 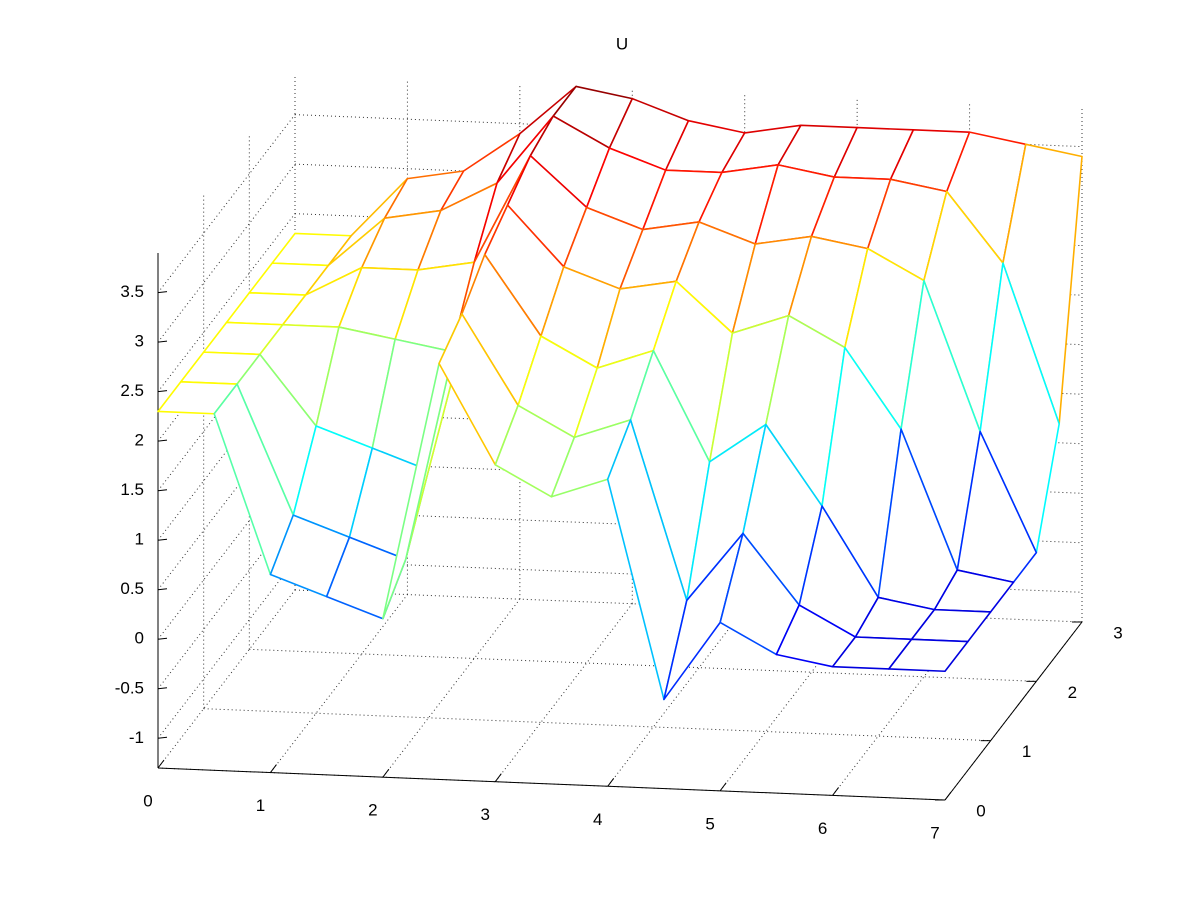 I want to click on z-tick-label: 3.5, so click(x=132, y=291).